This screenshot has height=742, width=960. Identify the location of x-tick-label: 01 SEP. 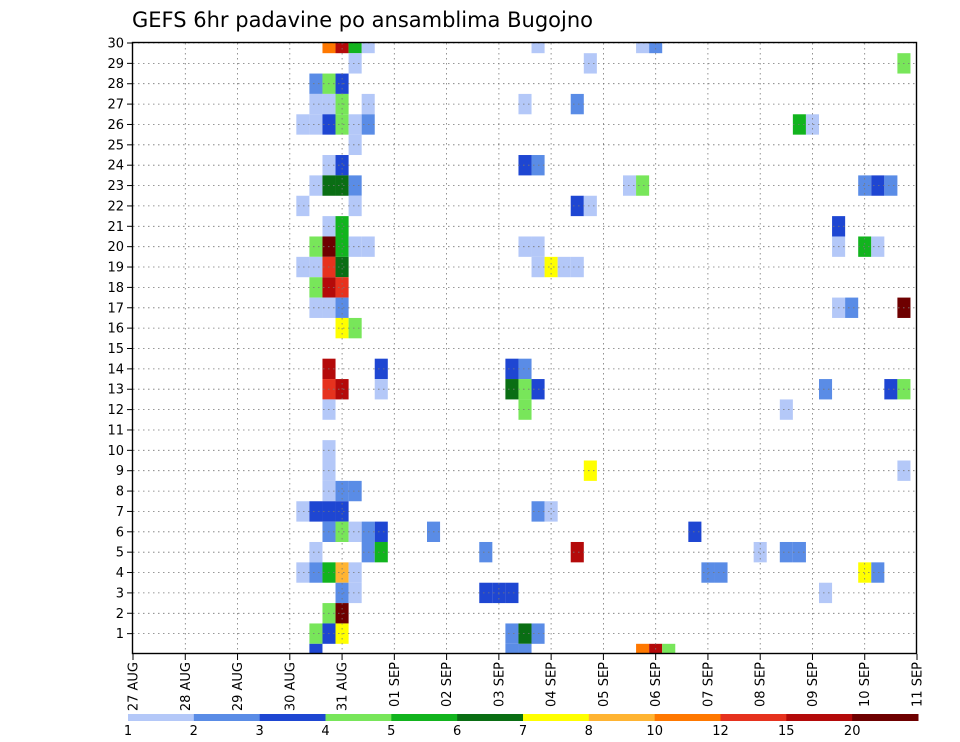
(395, 684).